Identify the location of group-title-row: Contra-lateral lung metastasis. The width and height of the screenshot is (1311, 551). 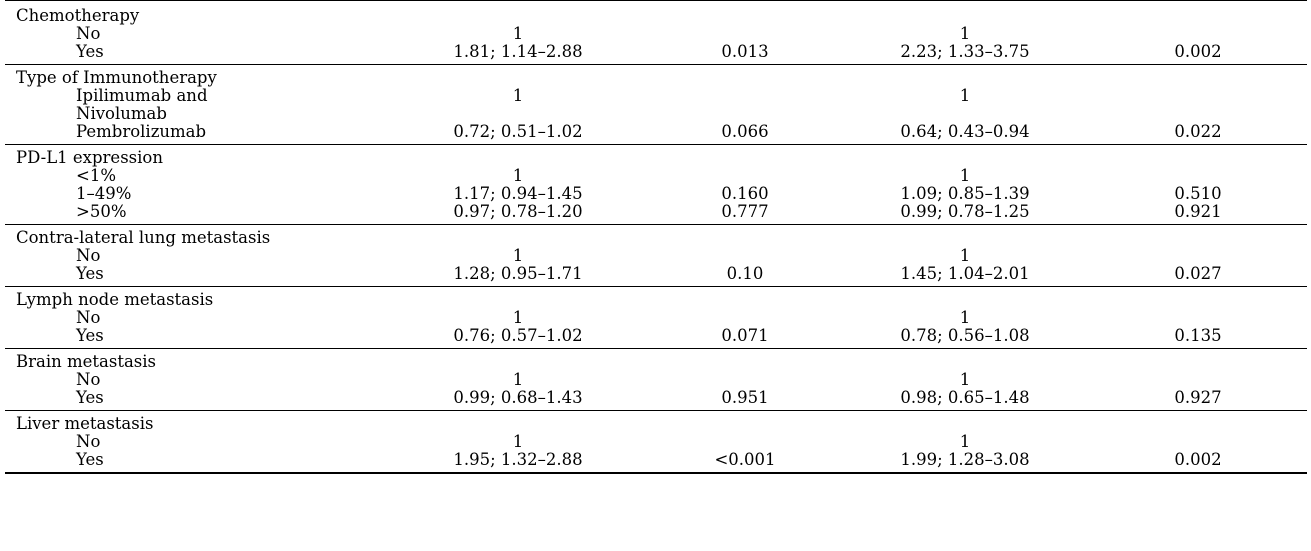
(656, 238).